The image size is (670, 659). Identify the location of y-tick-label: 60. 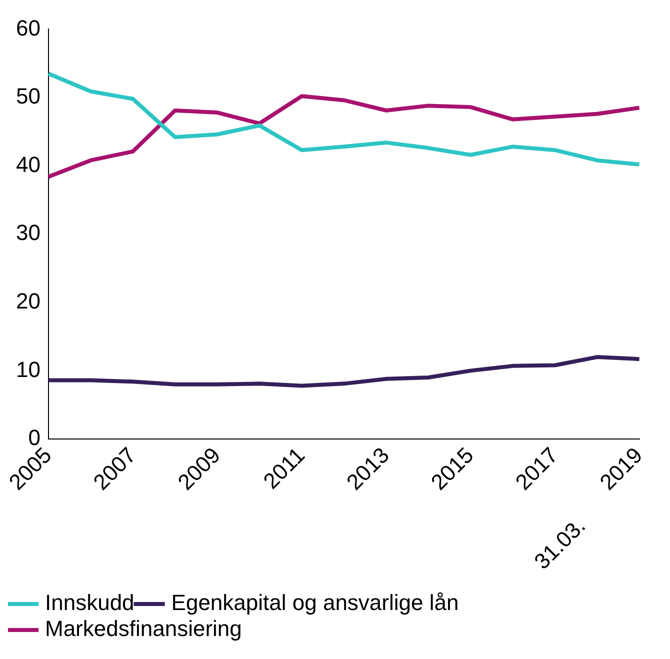
(28, 27).